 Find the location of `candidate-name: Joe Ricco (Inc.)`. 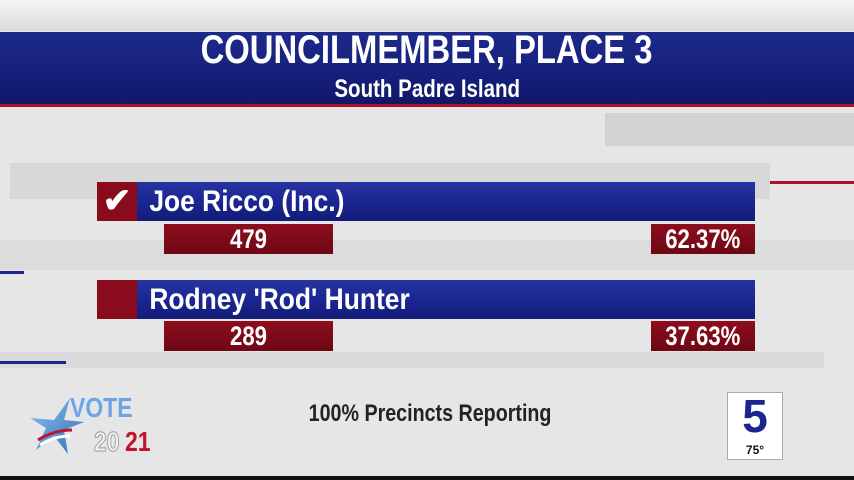

candidate-name: Joe Ricco (Inc.) is located at coordinates (247, 201).